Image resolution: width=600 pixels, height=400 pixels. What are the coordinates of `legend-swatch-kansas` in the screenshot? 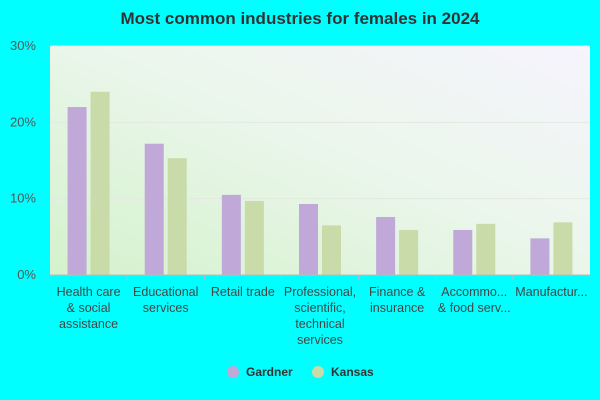 It's located at (318, 372).